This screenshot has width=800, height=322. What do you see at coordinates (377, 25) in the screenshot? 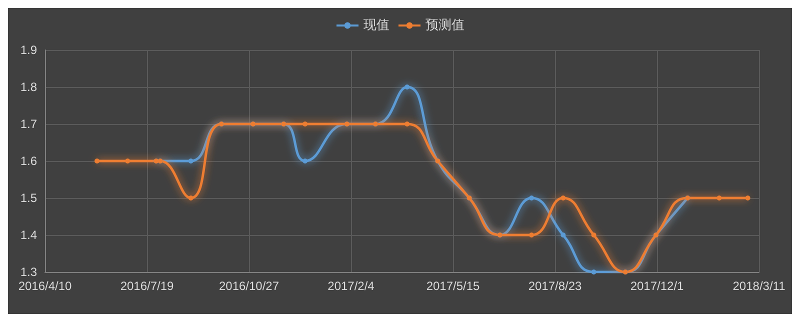
I see `legend-label: 现值` at bounding box center [377, 25].